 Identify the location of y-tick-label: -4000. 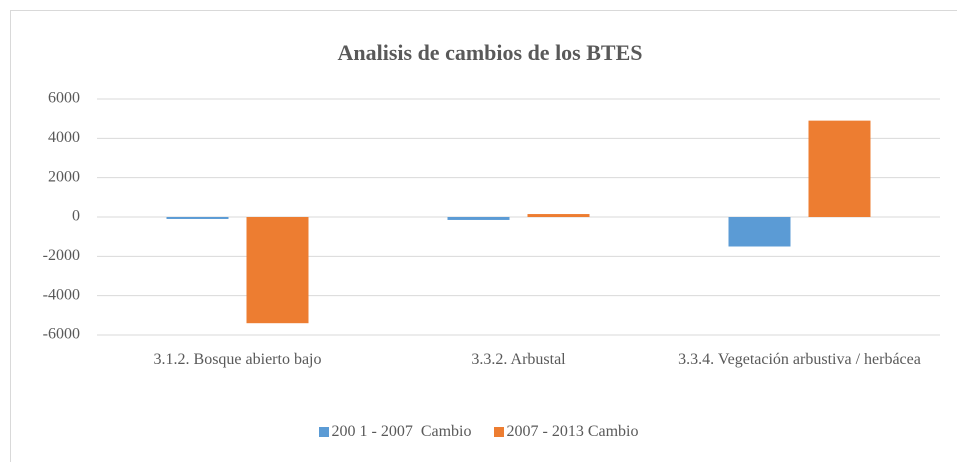
(61, 294).